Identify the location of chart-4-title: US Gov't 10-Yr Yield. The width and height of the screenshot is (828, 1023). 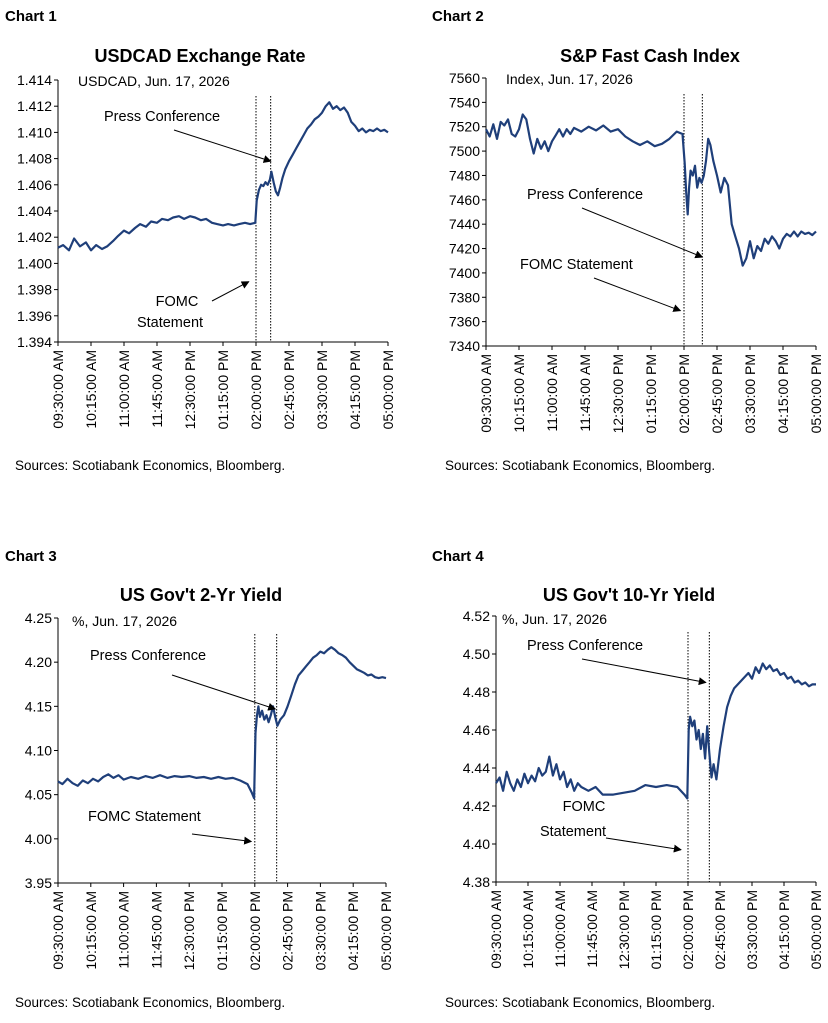
(629, 595).